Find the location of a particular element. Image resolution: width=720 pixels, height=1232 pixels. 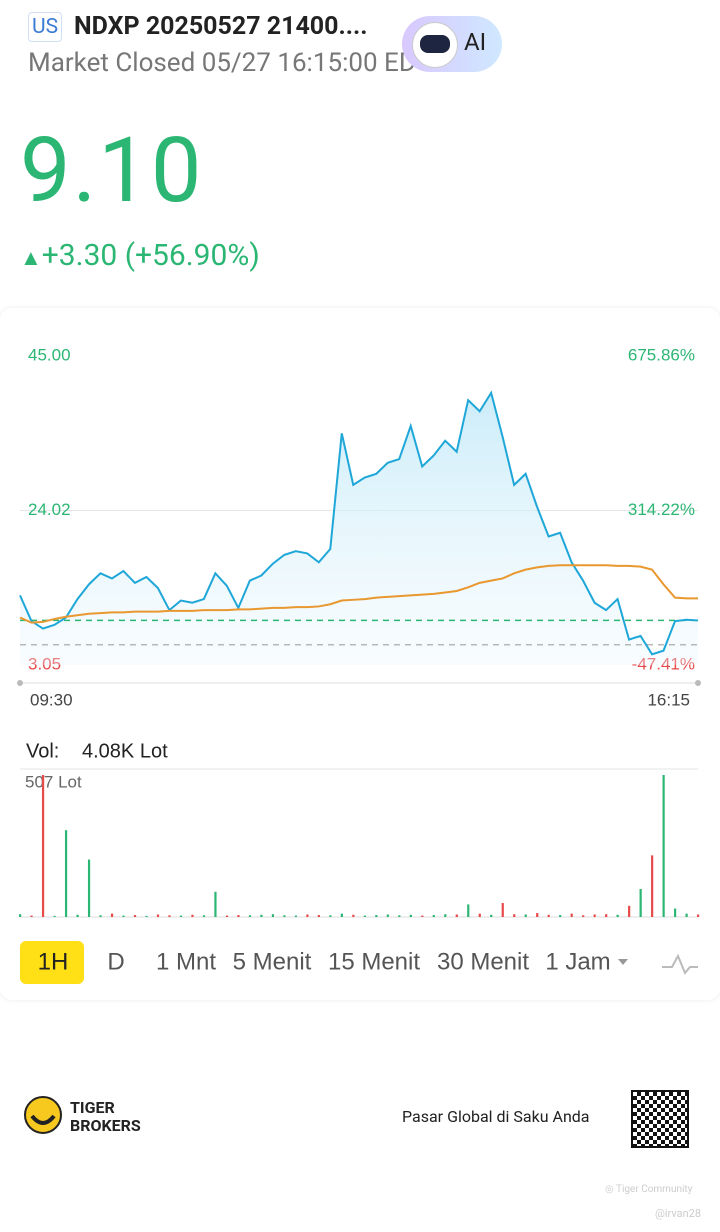

y-tick-label: 24.02 is located at coordinates (49, 509).